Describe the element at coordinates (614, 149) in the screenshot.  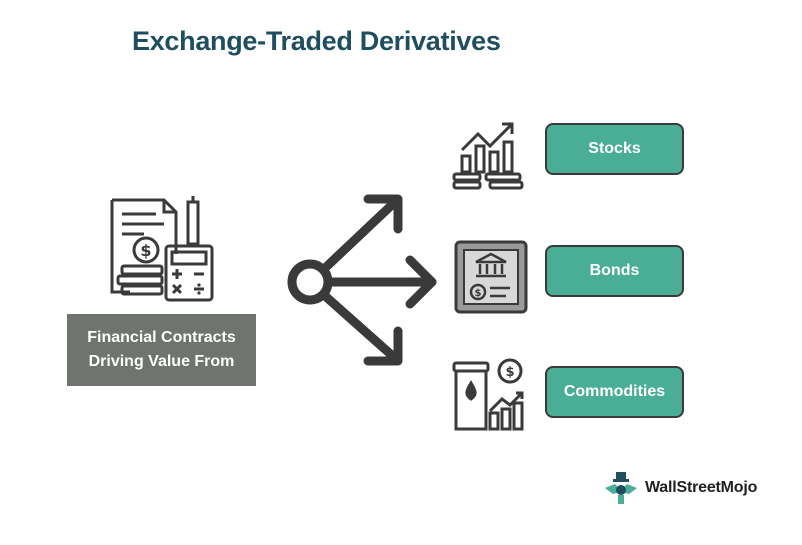
I see `asset-stocks-box: Stocks` at that location.